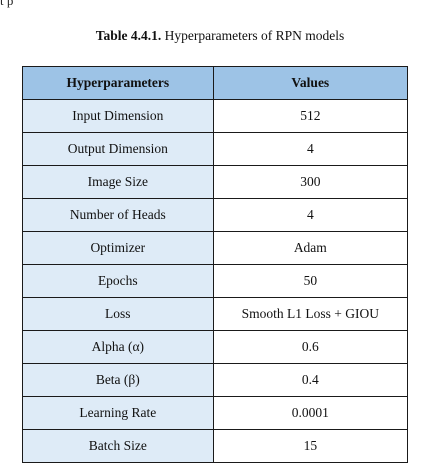 The width and height of the screenshot is (440, 475). I want to click on hyperparameter-name: Epochs, so click(118, 281).